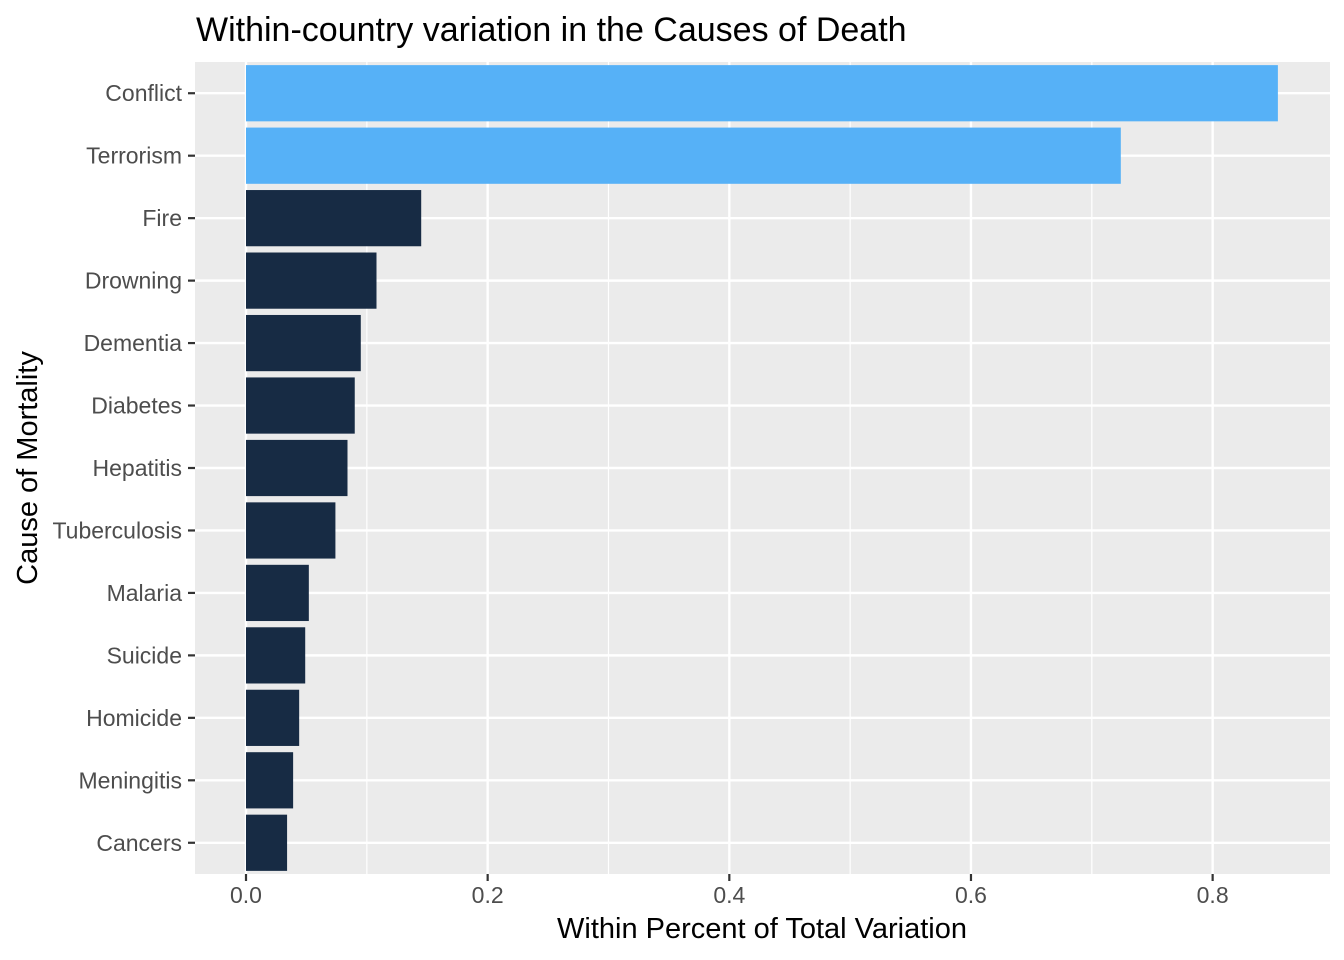  I want to click on y-tick-label: Drowning, so click(133, 281).